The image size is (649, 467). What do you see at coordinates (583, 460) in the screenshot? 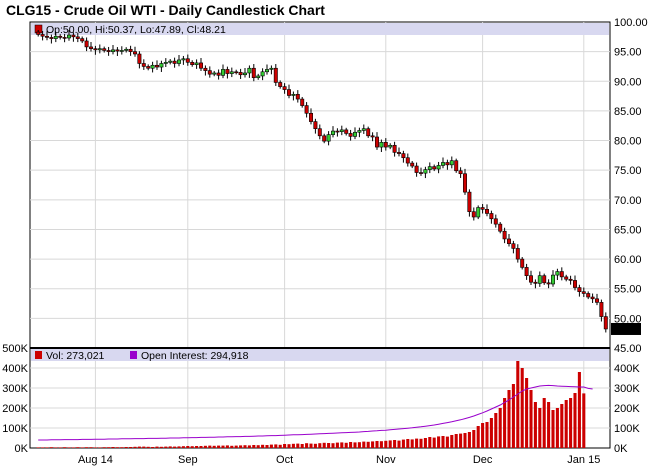
I see `x-tick-label: Jan 15` at bounding box center [583, 460].